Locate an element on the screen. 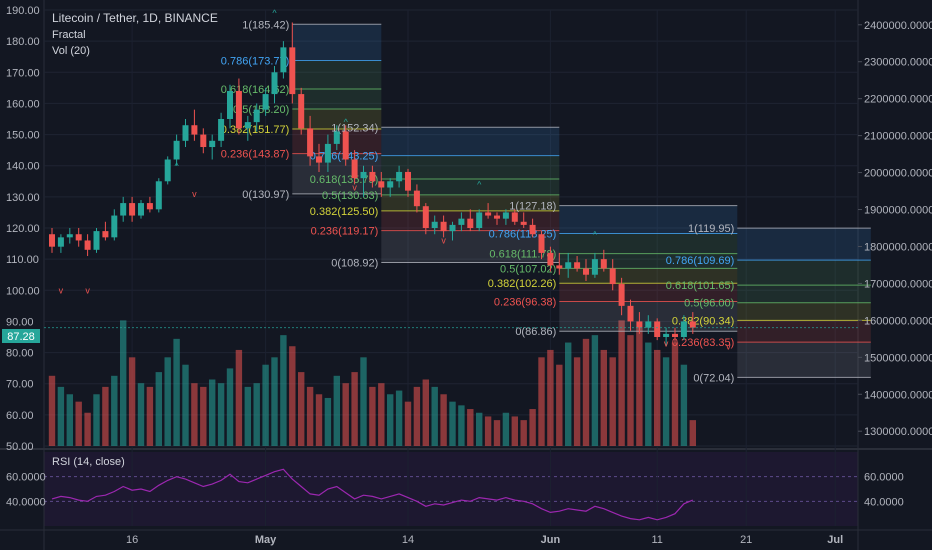  fib-level-label: 0.786(109.69) is located at coordinates (700, 261).